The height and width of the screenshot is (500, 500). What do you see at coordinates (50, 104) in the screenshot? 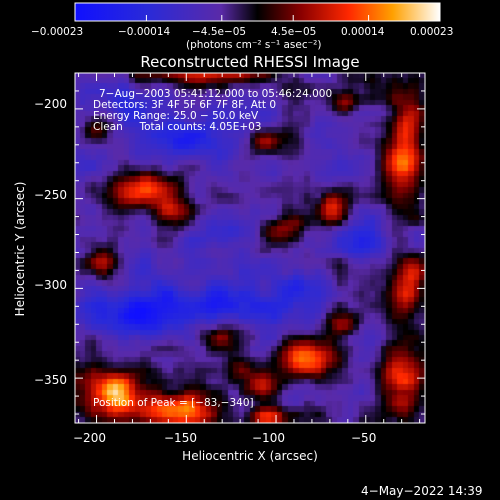
I see `y-tick-label-0: −200` at bounding box center [50, 104].